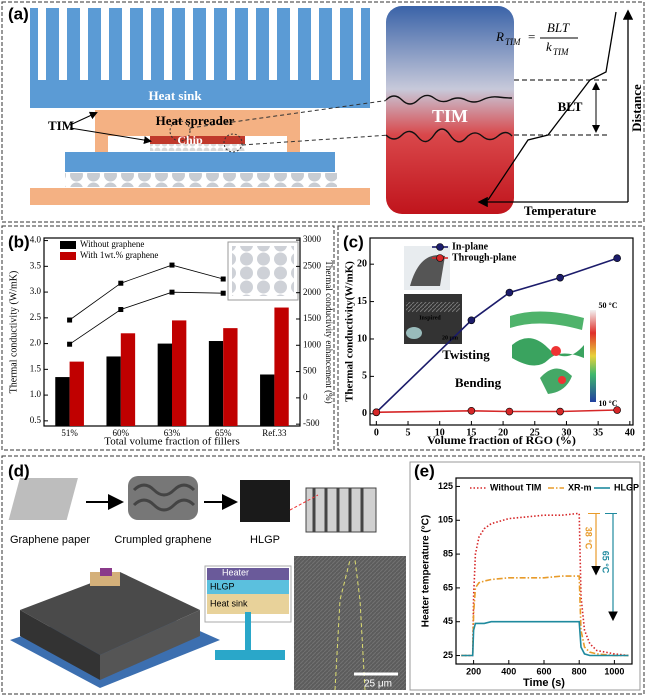 The height and width of the screenshot is (696, 647). Describe the element at coordinates (566, 432) in the screenshot. I see `x-tick-label: 30` at that location.